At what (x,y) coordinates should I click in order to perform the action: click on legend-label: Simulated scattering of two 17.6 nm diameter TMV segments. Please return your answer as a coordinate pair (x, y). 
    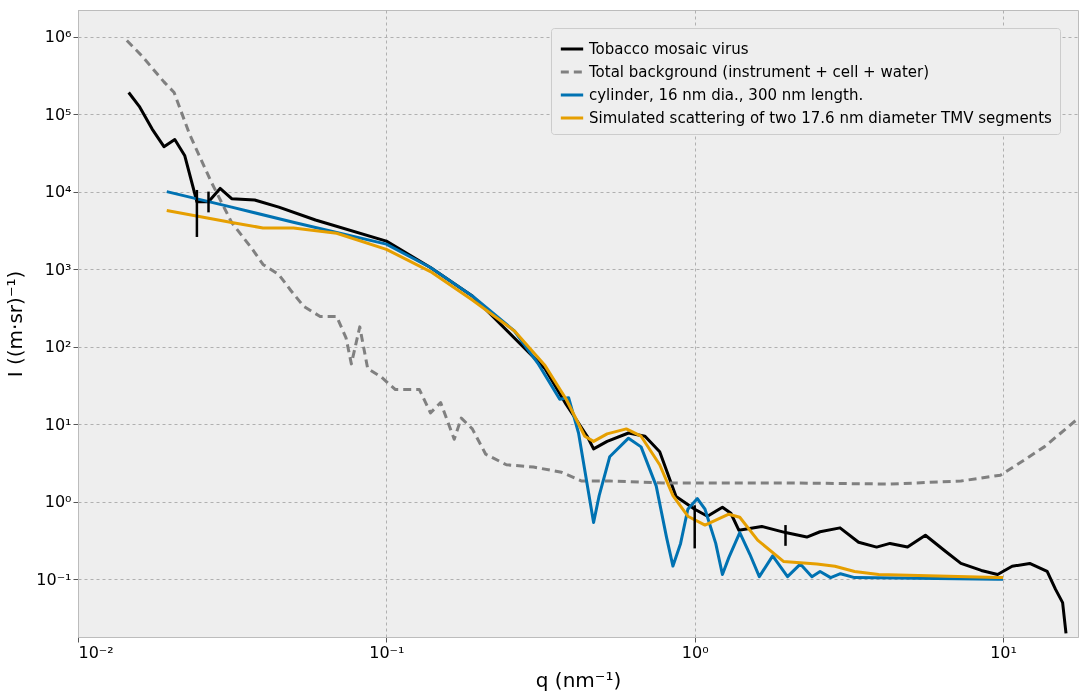
    Looking at the image, I should click on (821, 118).